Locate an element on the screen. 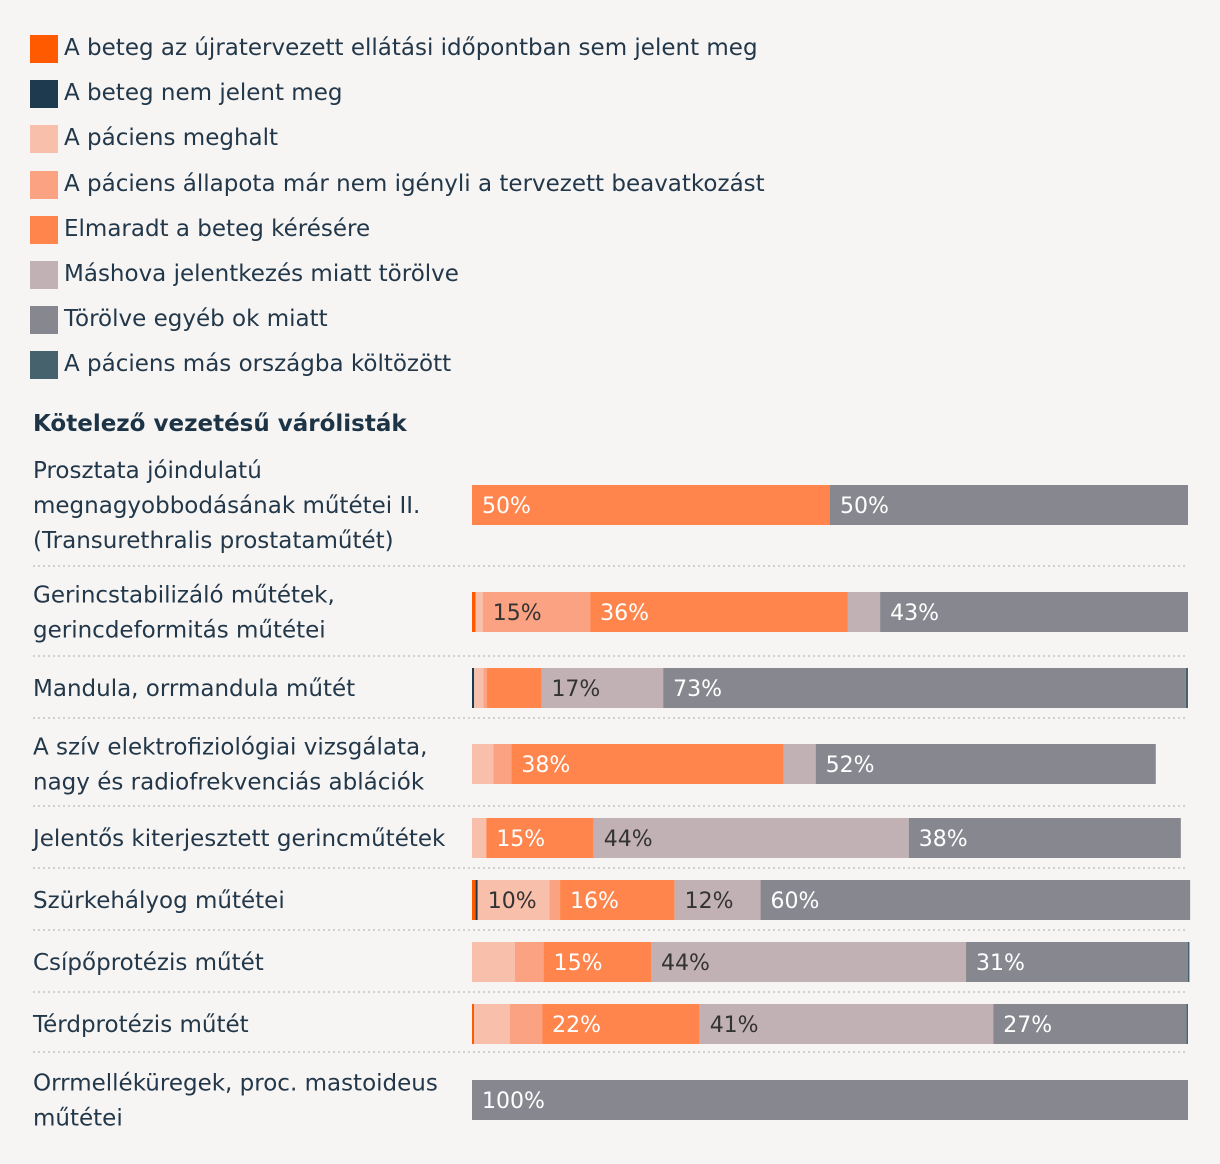 The height and width of the screenshot is (1164, 1220). data-label: 17% is located at coordinates (575, 689).